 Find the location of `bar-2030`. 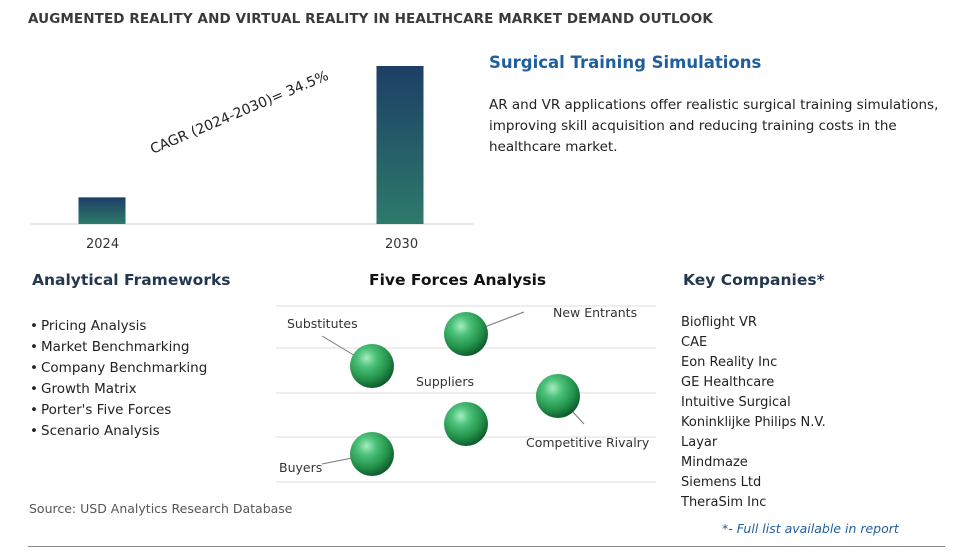

bar-2030 is located at coordinates (400, 145).